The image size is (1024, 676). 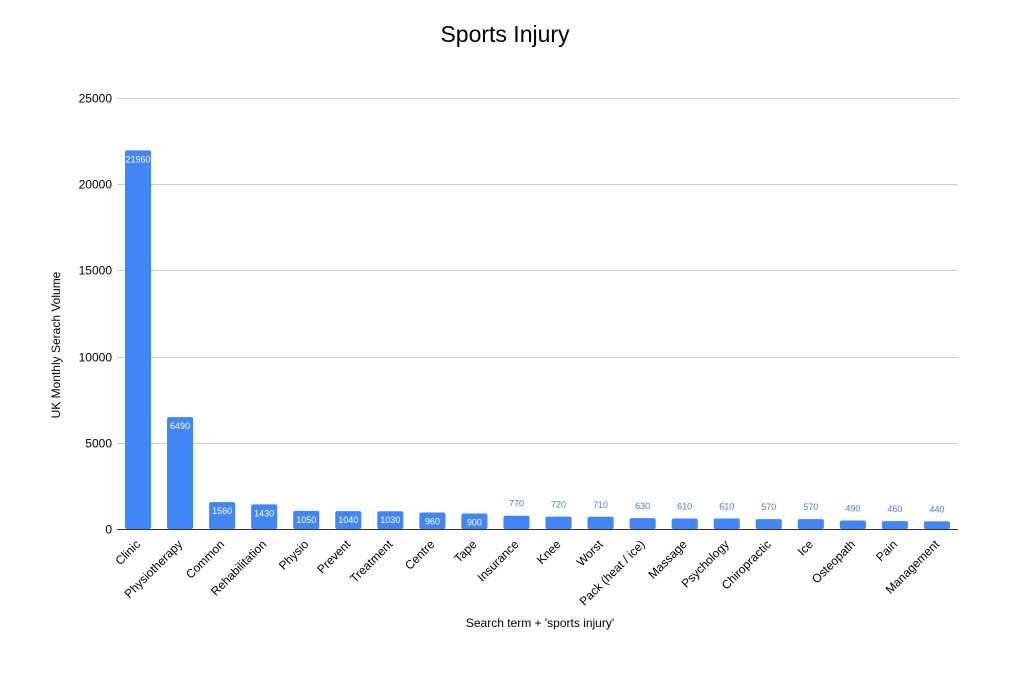 What do you see at coordinates (465, 551) in the screenshot?
I see `x-tick-label: Tape` at bounding box center [465, 551].